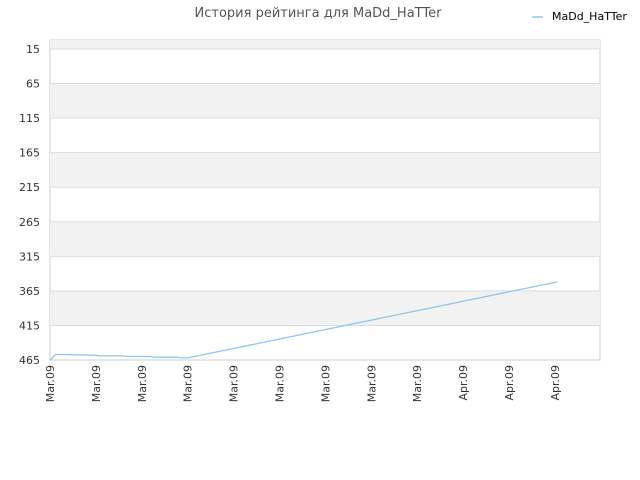 The width and height of the screenshot is (640, 480). I want to click on y-axis-ticks: 15 65 115 165 215 265 315 365 415 465, so click(29, 205).